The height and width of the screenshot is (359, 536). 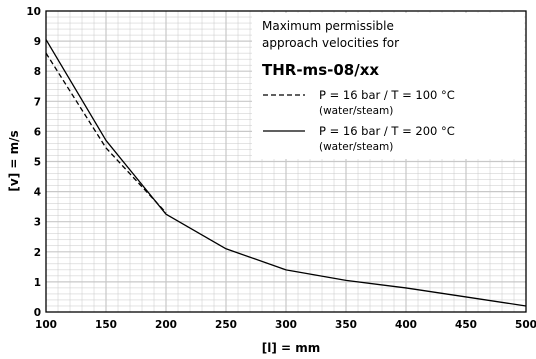 What do you see at coordinates (46, 325) in the screenshot?
I see `x-tick-label: 100` at bounding box center [46, 325].